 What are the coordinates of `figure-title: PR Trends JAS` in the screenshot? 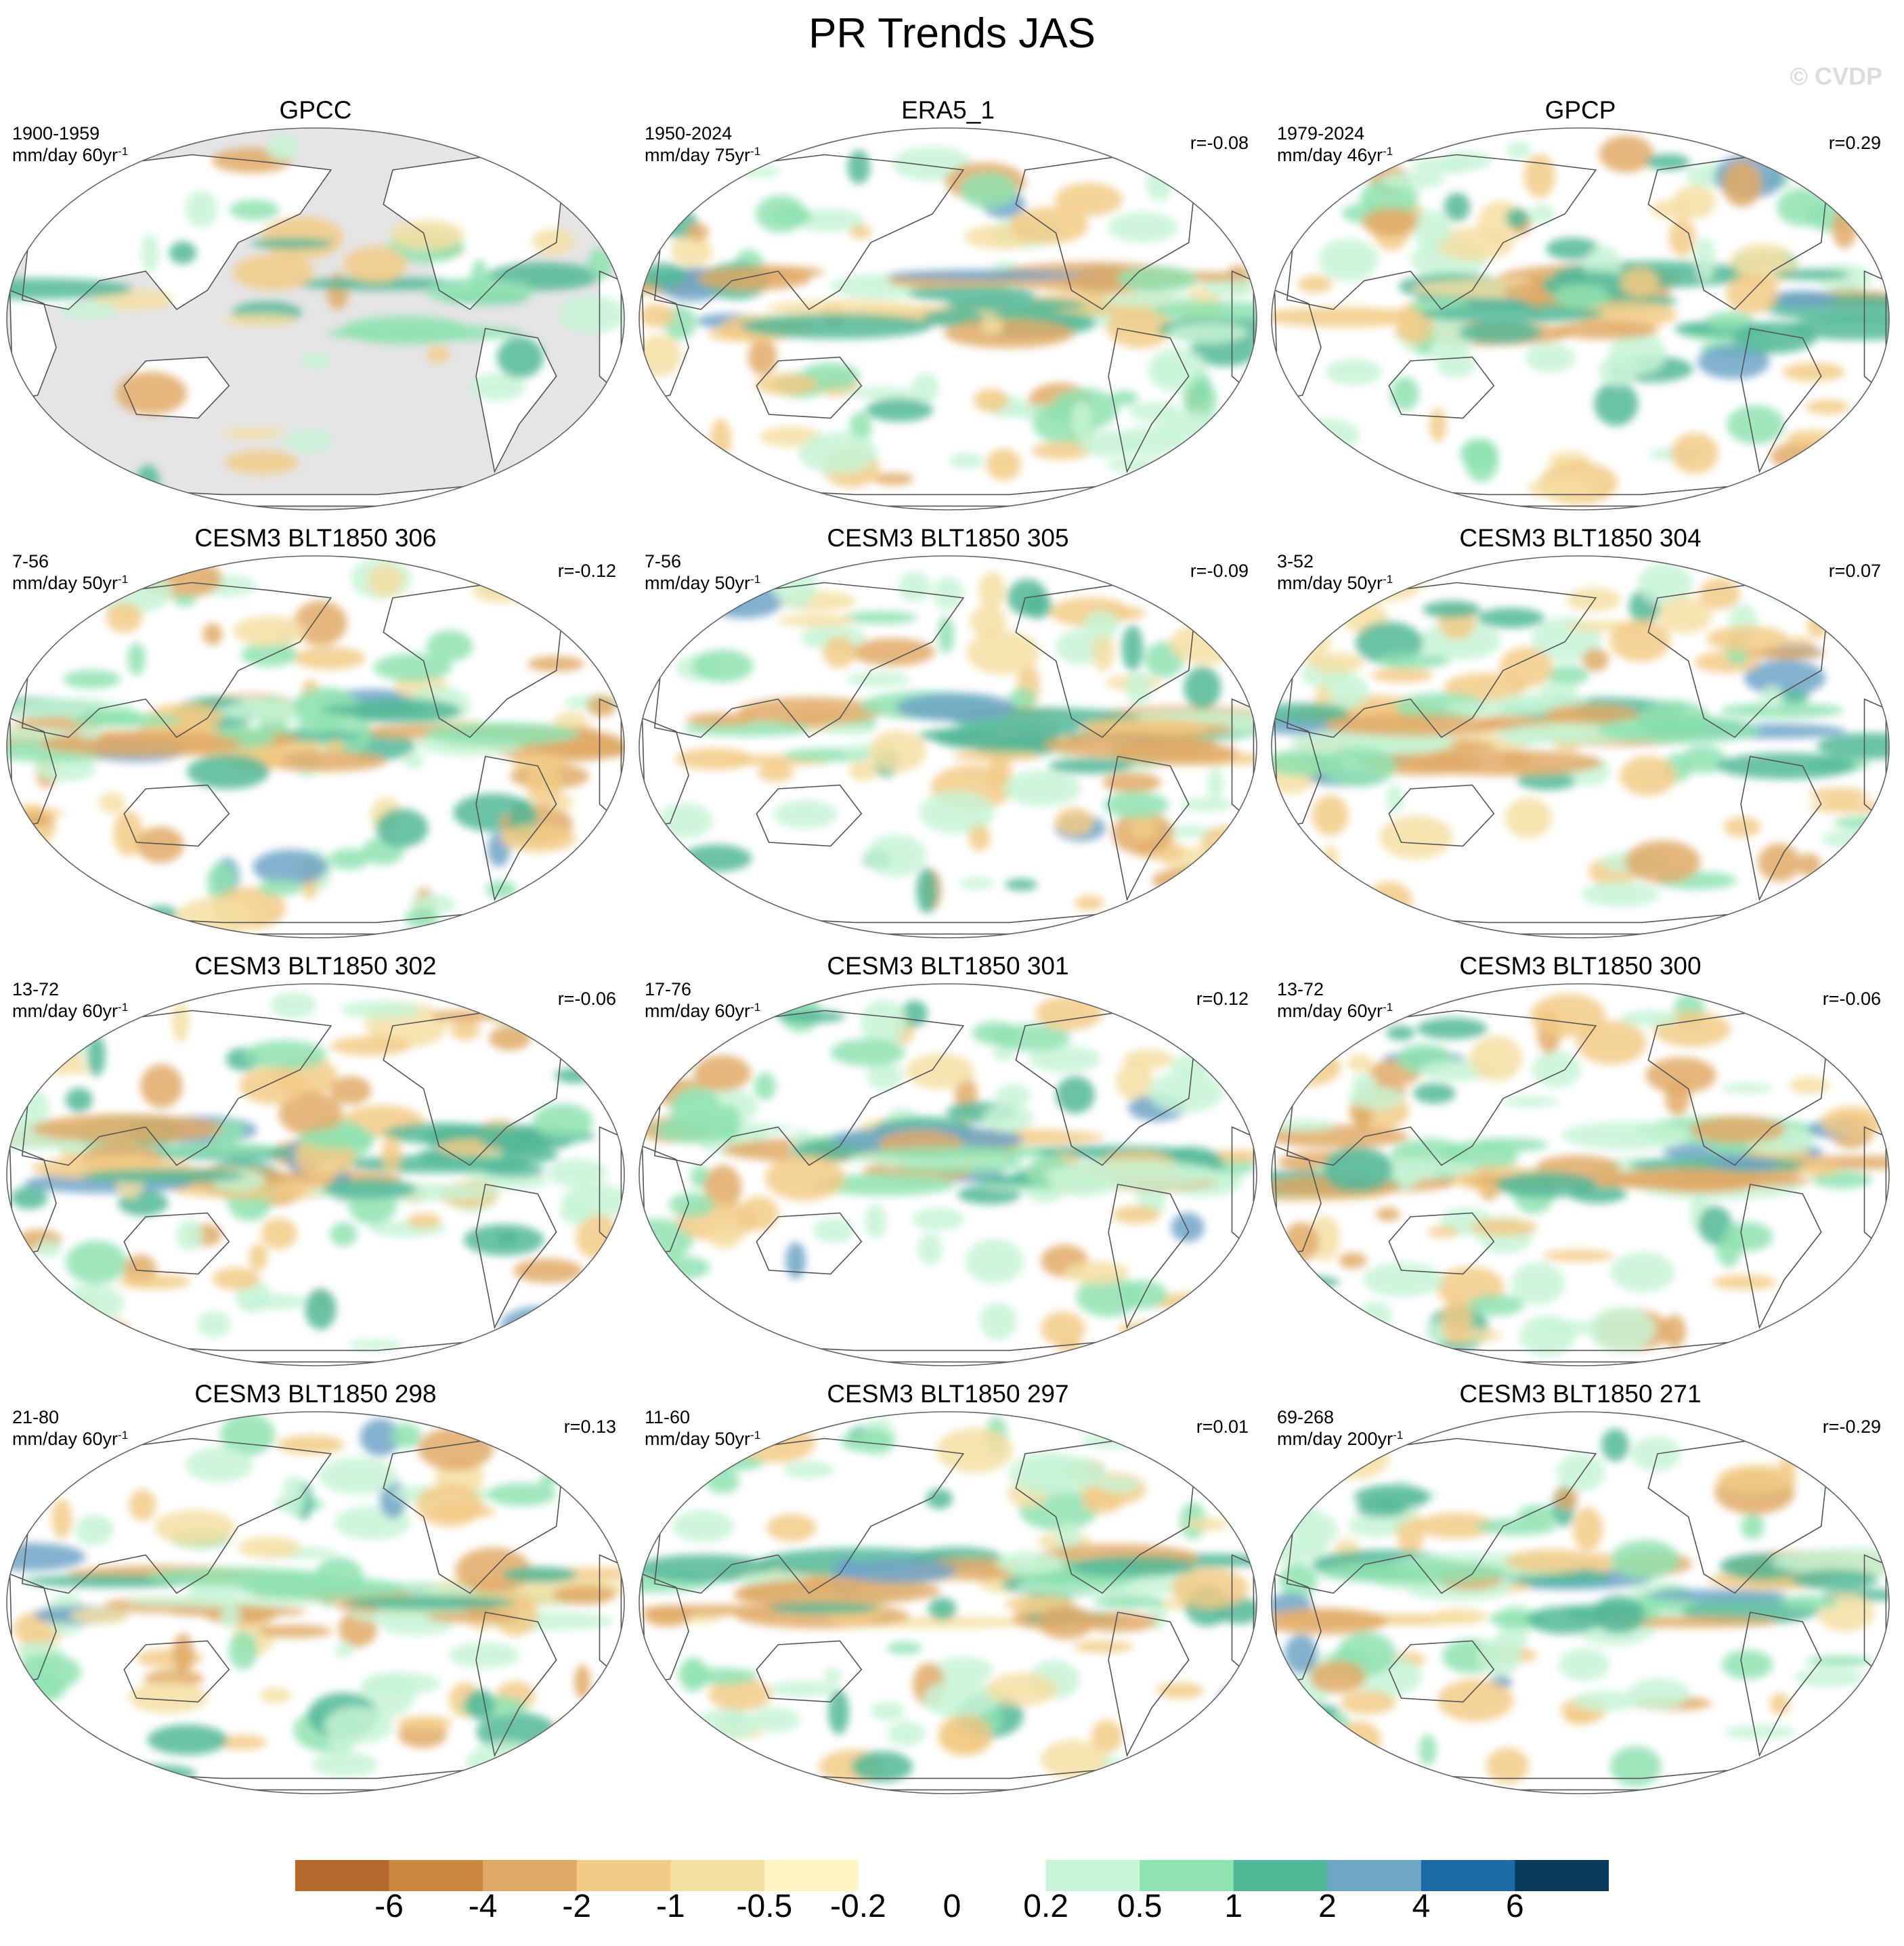 It's located at (952, 33).